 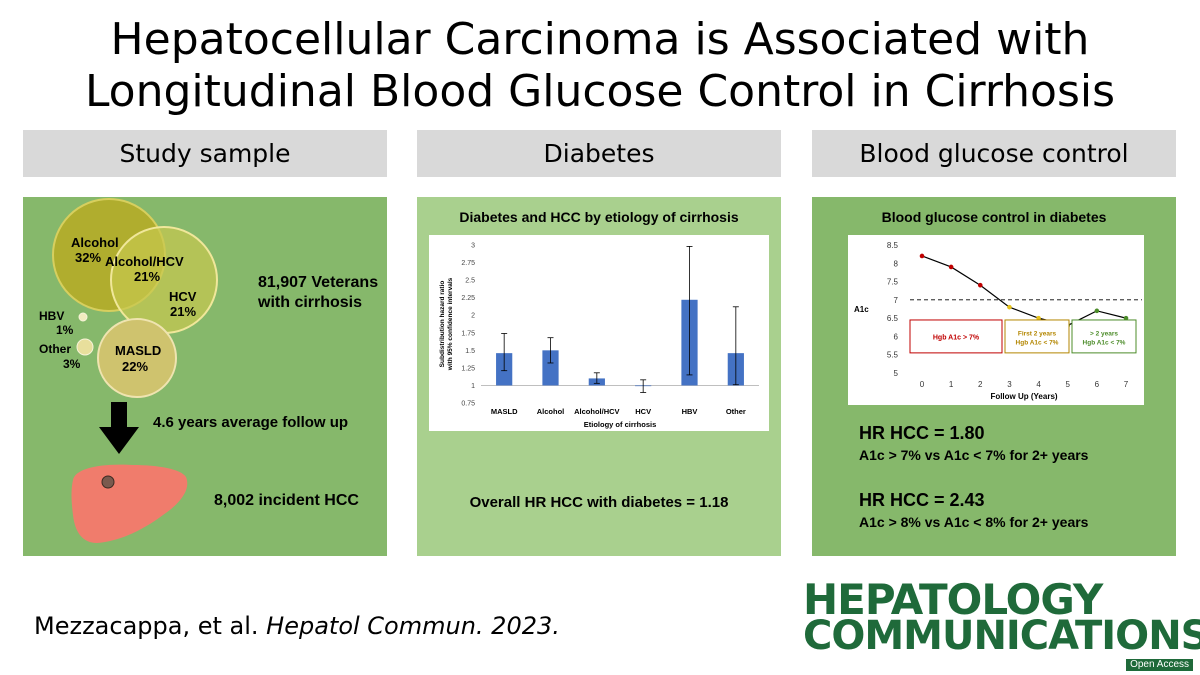 What do you see at coordinates (470, 281) in the screenshot?
I see `y-tick-label: 2.5` at bounding box center [470, 281].